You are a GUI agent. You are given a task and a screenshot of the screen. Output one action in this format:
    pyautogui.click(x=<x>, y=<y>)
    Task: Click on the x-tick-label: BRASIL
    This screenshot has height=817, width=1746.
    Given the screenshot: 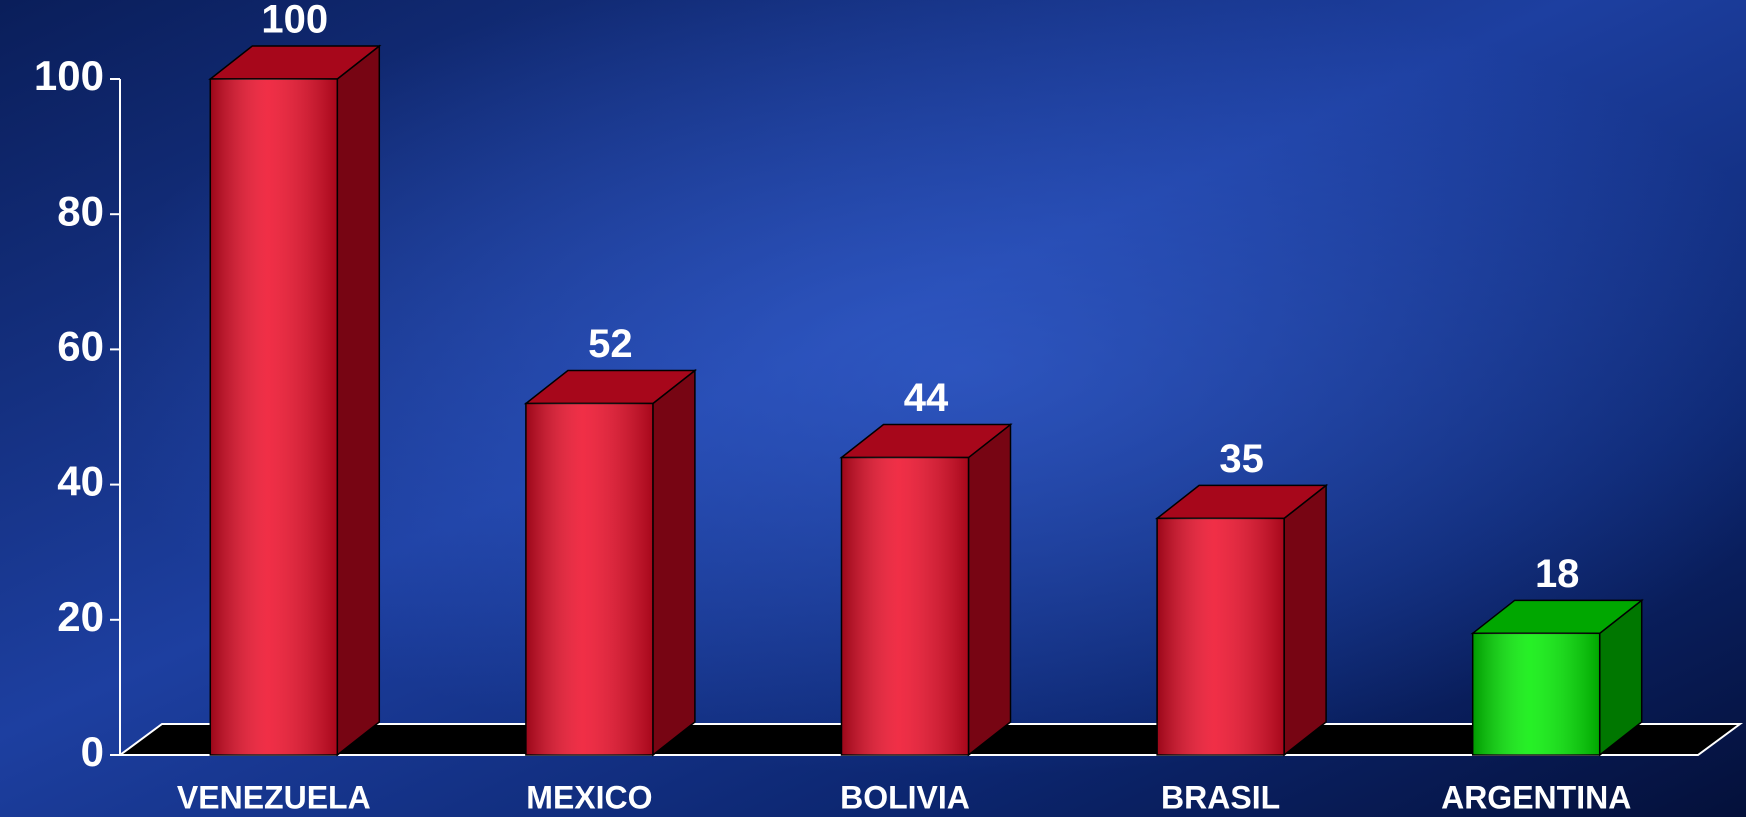 What is the action you would take?
    pyautogui.click(x=1220, y=797)
    